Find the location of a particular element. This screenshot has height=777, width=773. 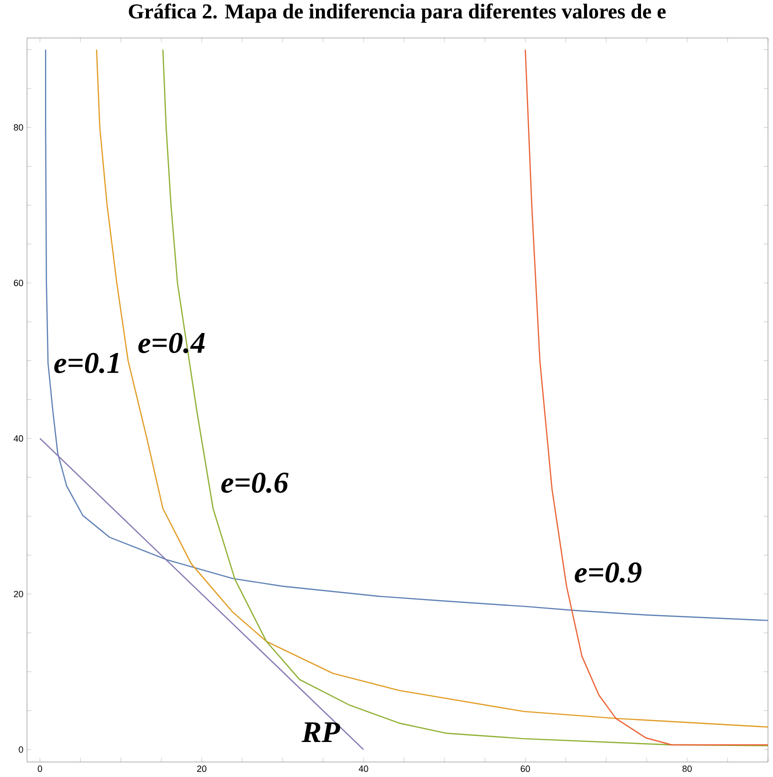

x-tick-label: 40 is located at coordinates (363, 769).